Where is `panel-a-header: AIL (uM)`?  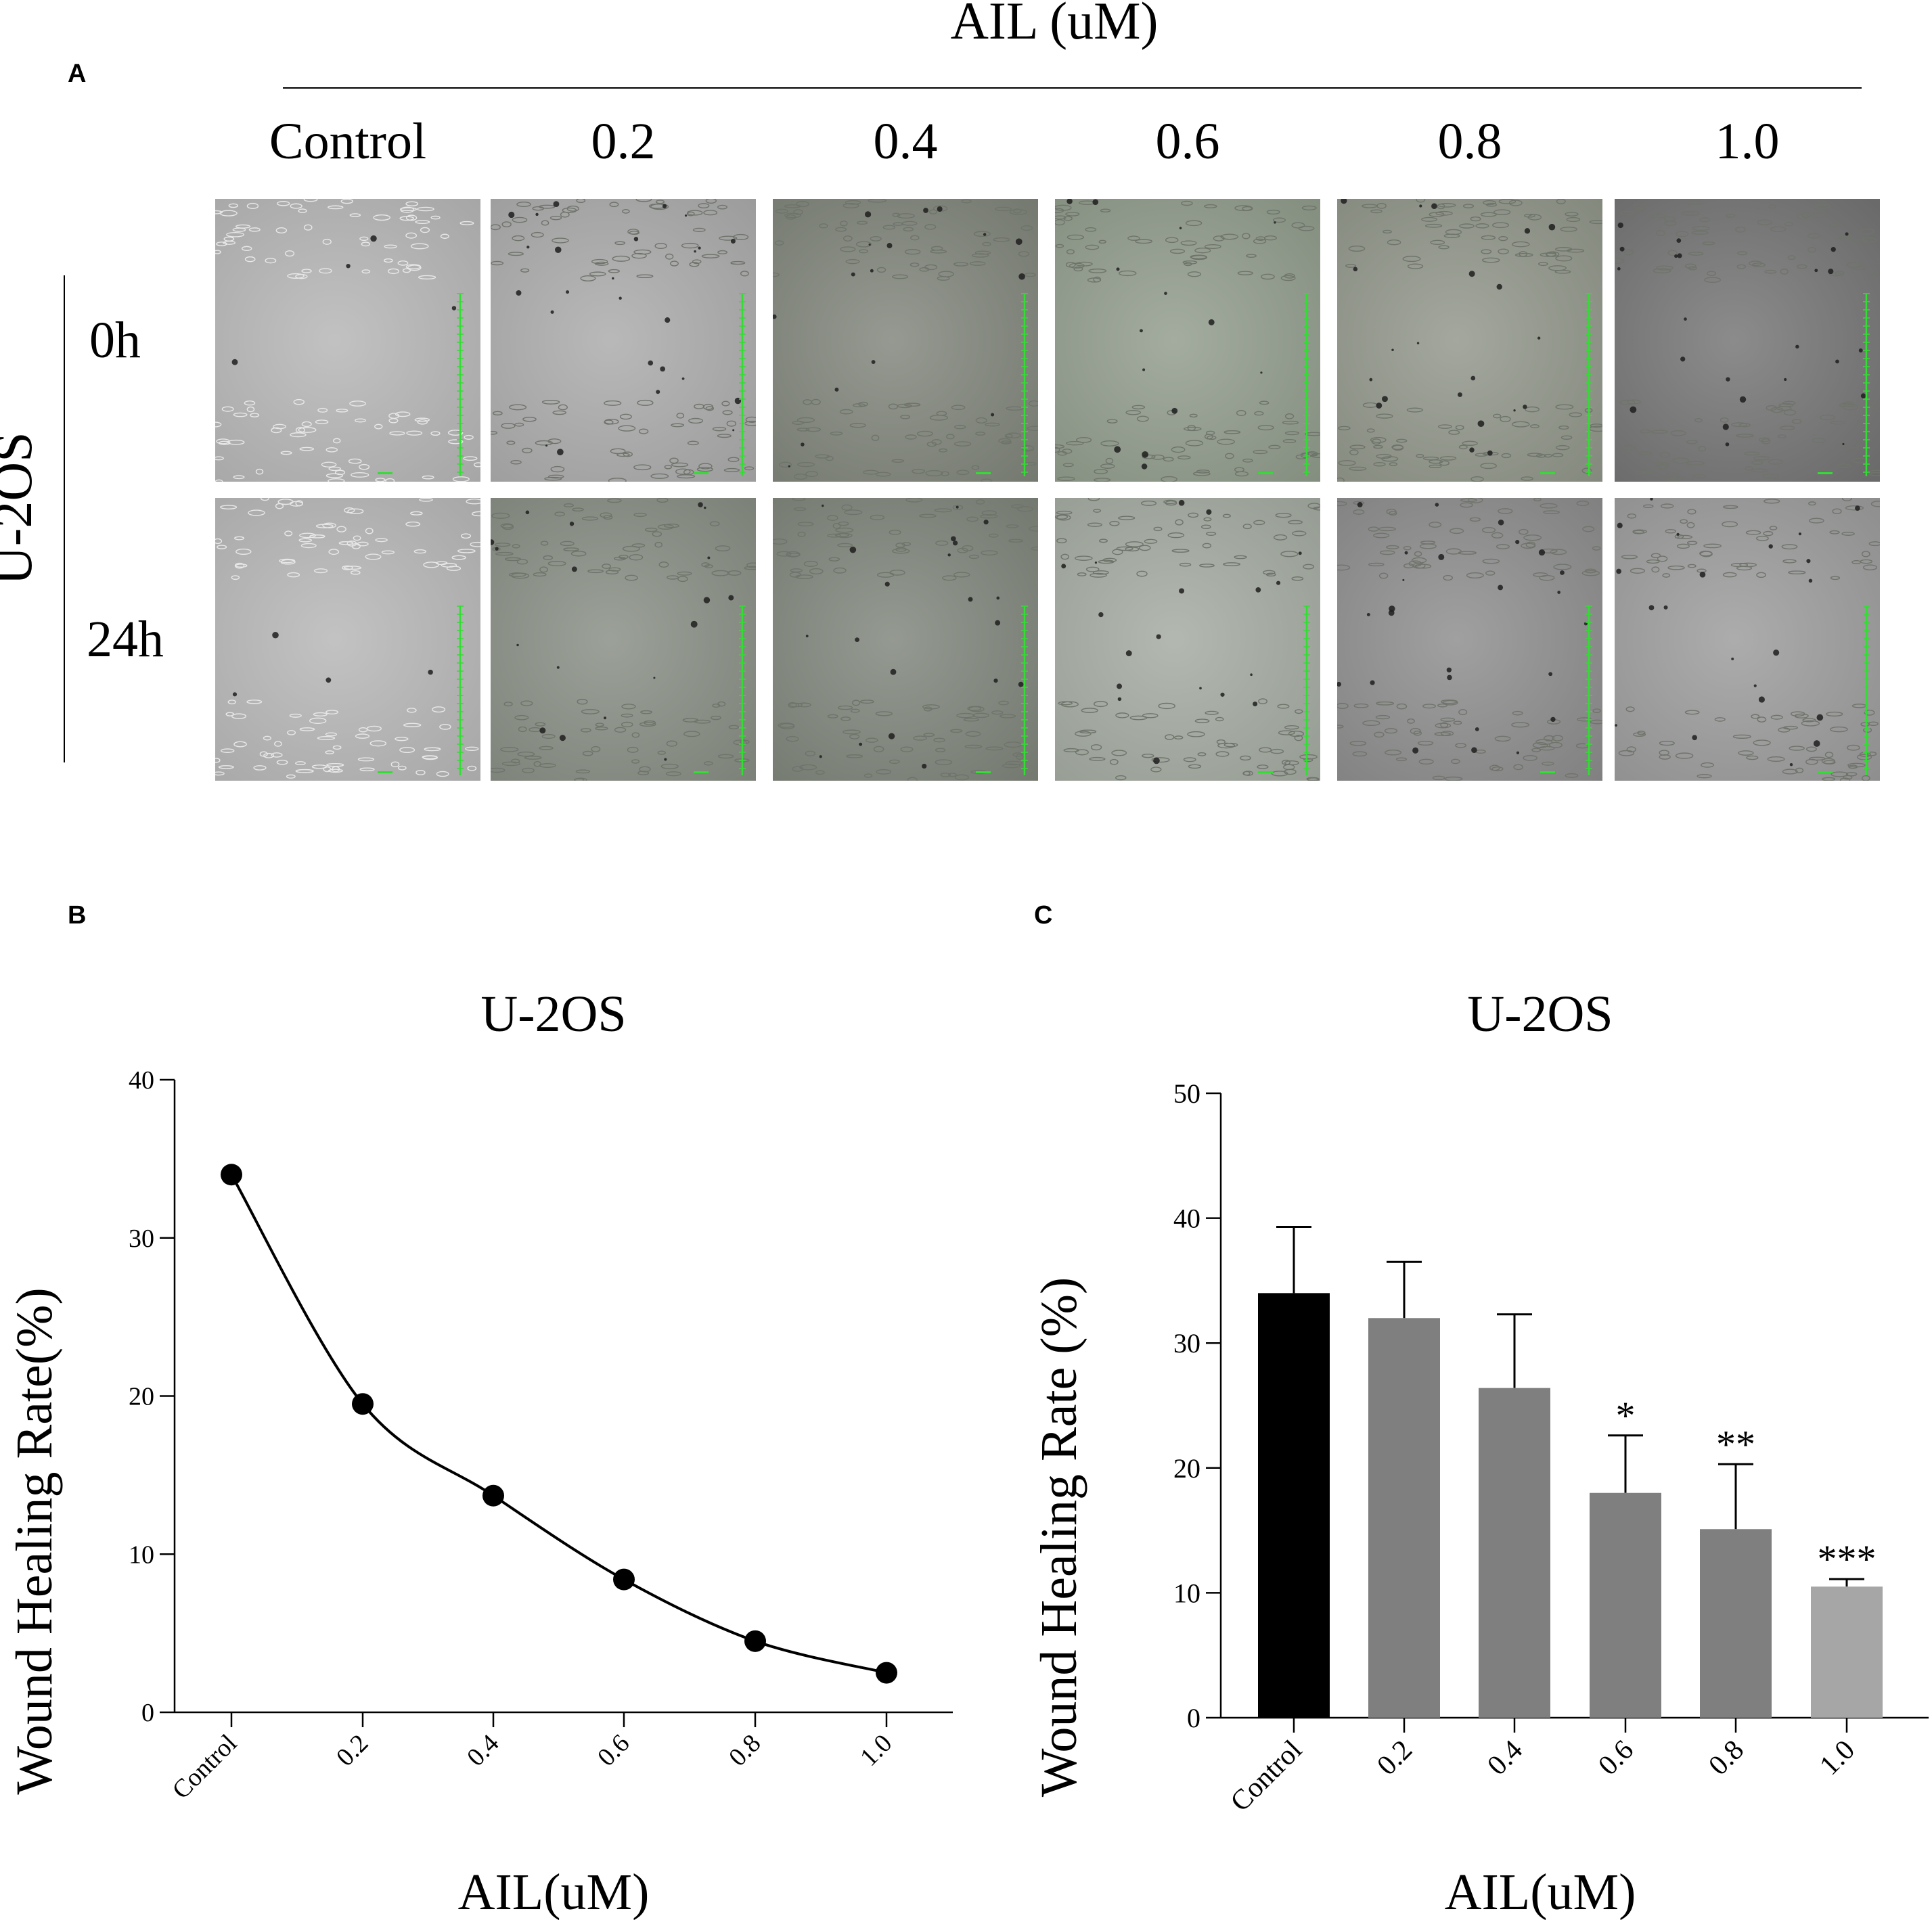 panel-a-header: AIL (uM) is located at coordinates (1054, 25).